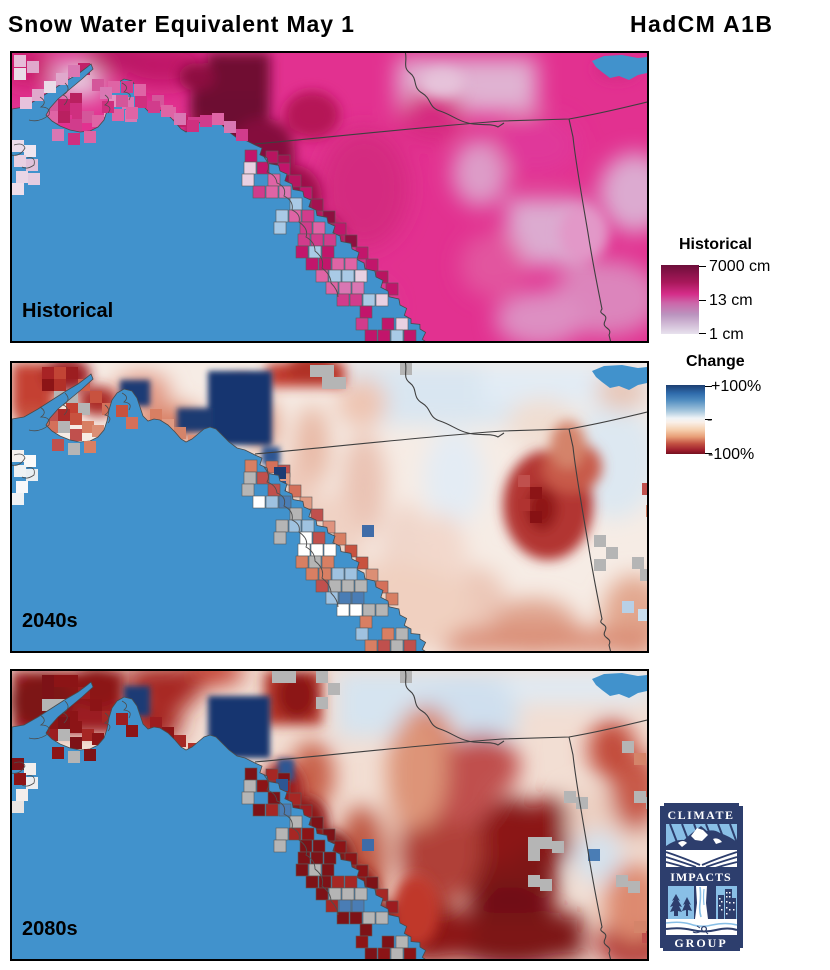 This screenshot has height=970, width=830. Describe the element at coordinates (67, 311) in the screenshot. I see `svg-text: Historical` at that location.